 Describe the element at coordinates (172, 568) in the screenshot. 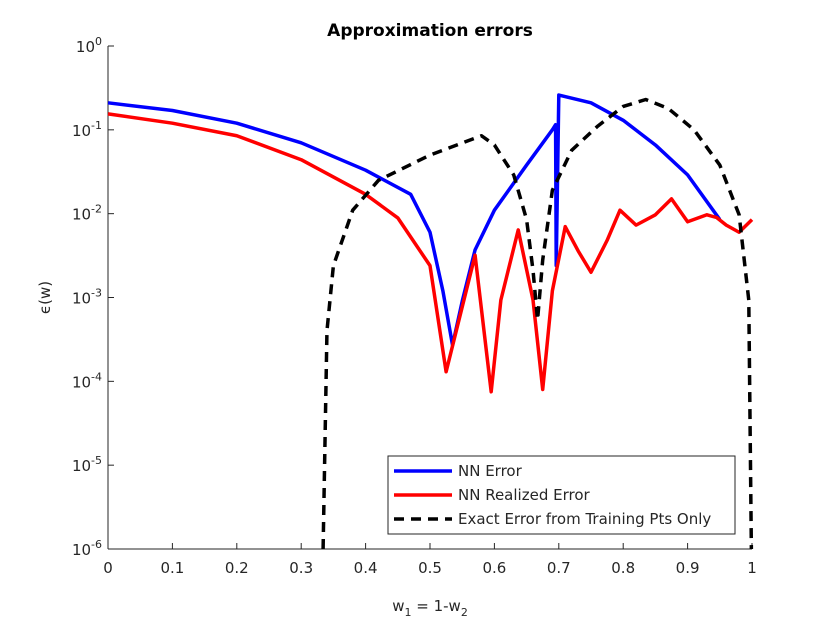

I see `x-tick-label: 0.1` at that location.